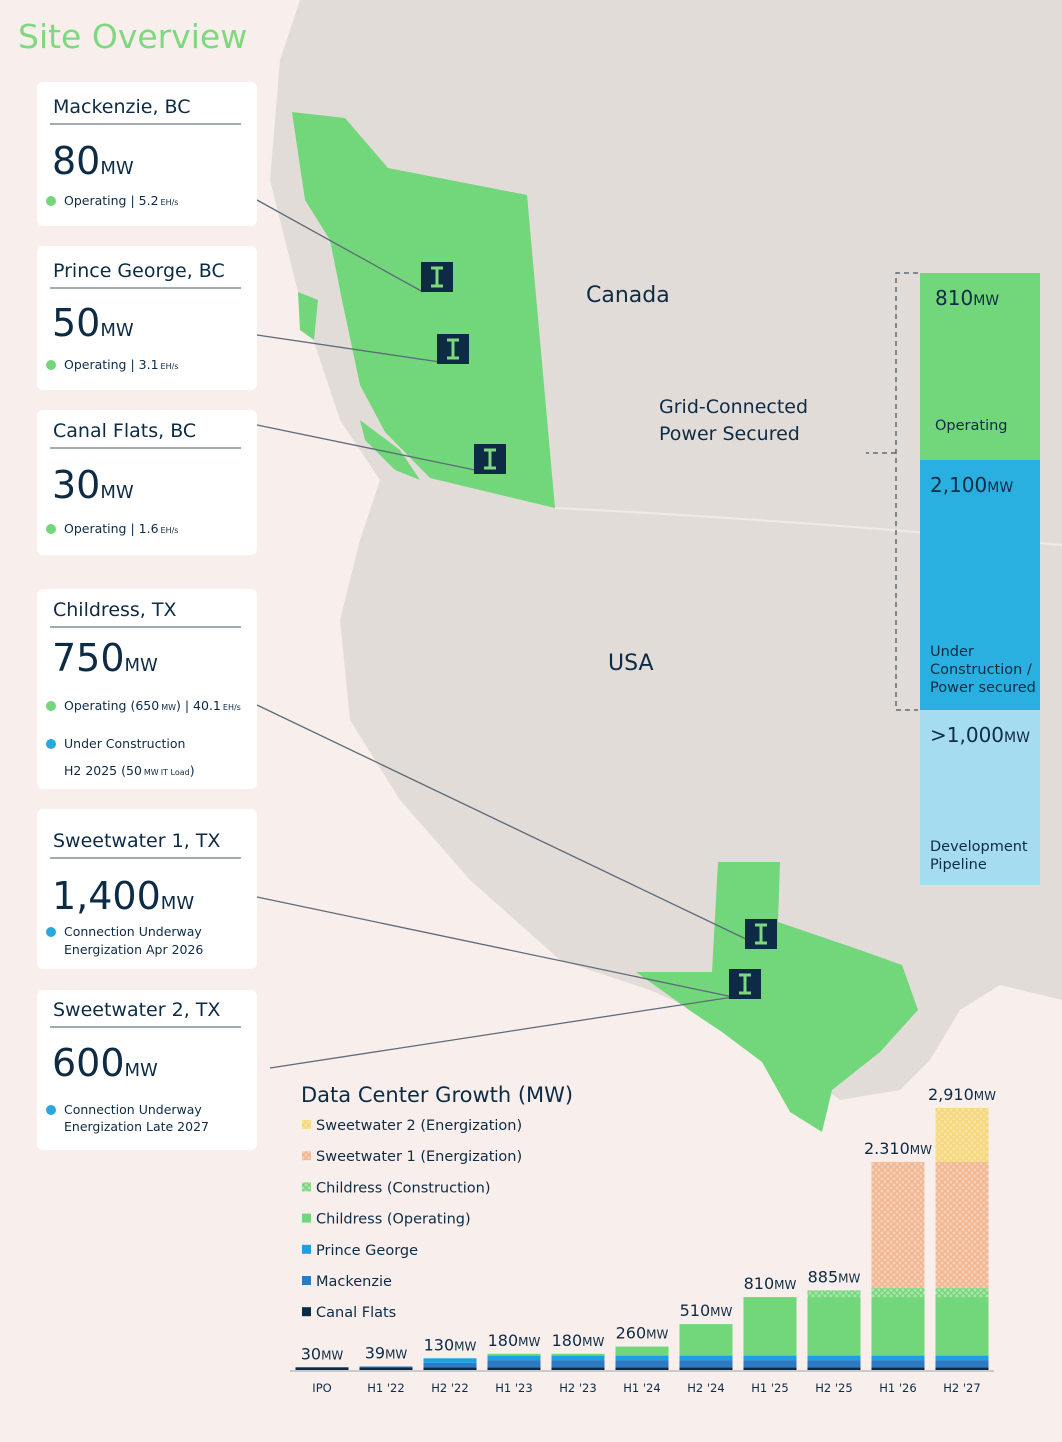 The image size is (1062, 1442). I want to click on total-label-number: 885, so click(823, 1276).